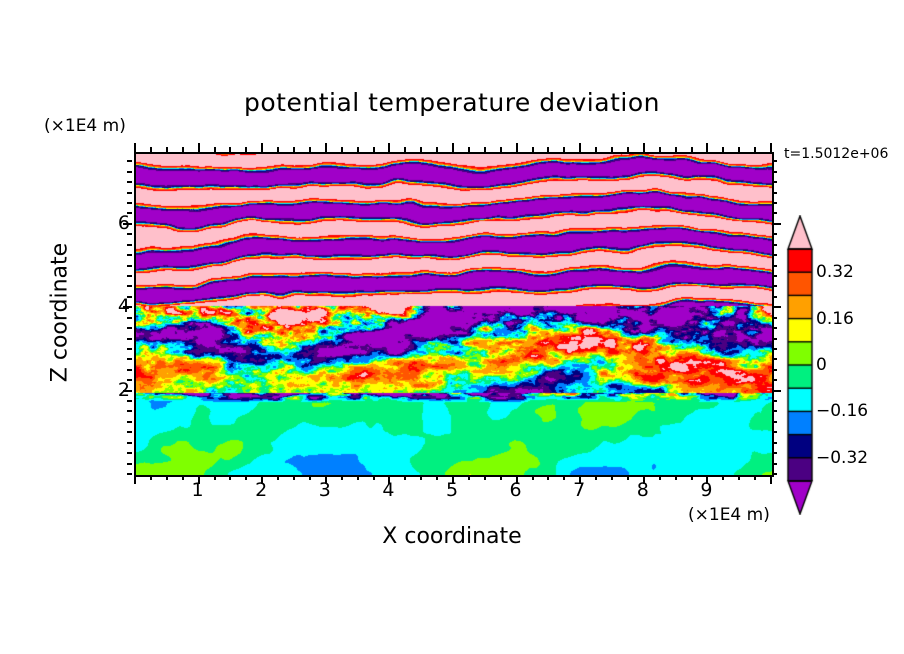 The height and width of the screenshot is (654, 904). Describe the element at coordinates (452, 536) in the screenshot. I see `x-axis-label: X coordinate` at that location.